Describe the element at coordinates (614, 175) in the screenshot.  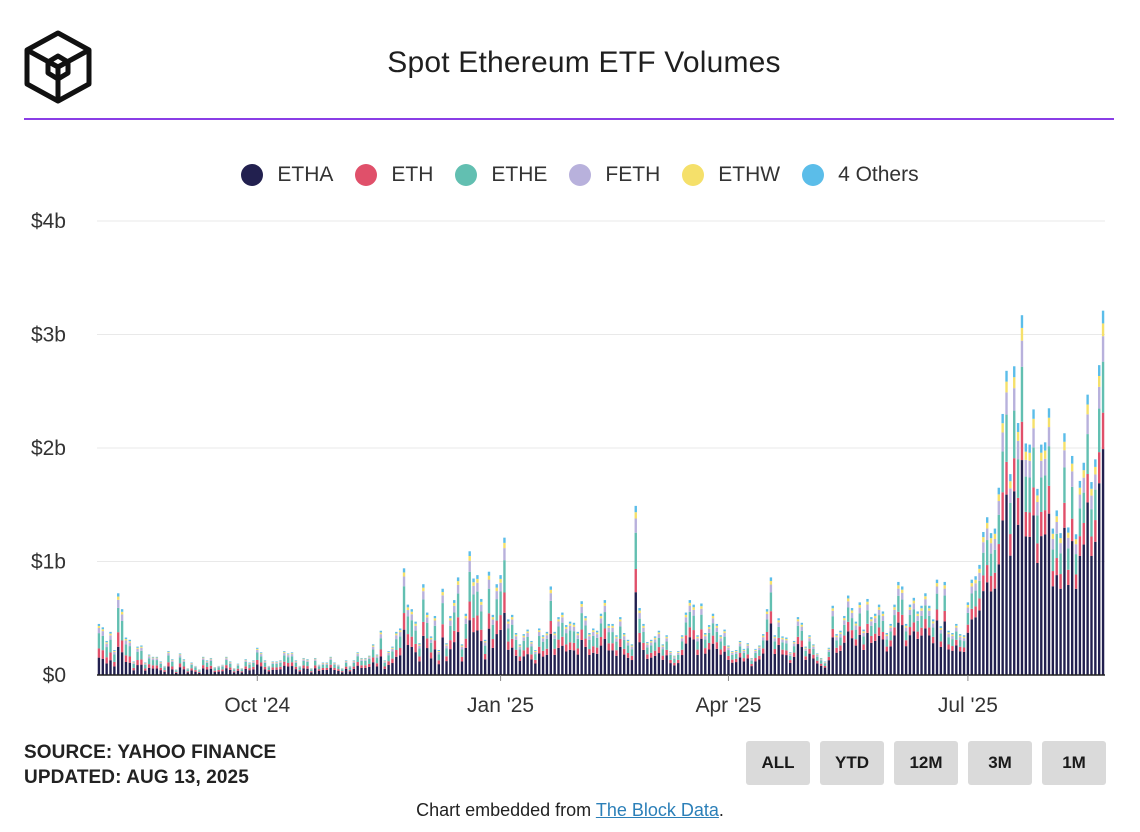
I see `legend-item-feth: FETH` at that location.